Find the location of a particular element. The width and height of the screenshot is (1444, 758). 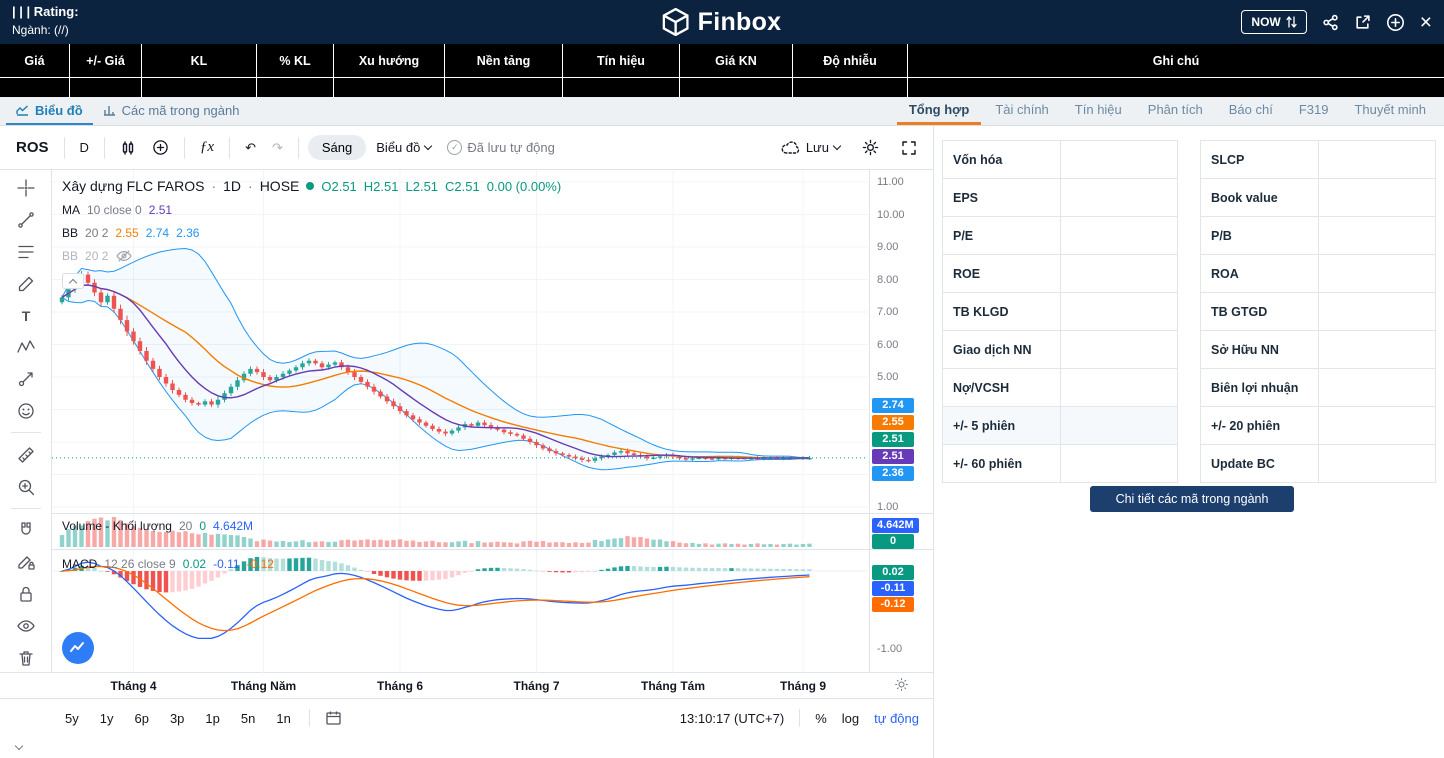

industry-detail-button: Chi tiết các mã trong ngành is located at coordinates (1192, 499).